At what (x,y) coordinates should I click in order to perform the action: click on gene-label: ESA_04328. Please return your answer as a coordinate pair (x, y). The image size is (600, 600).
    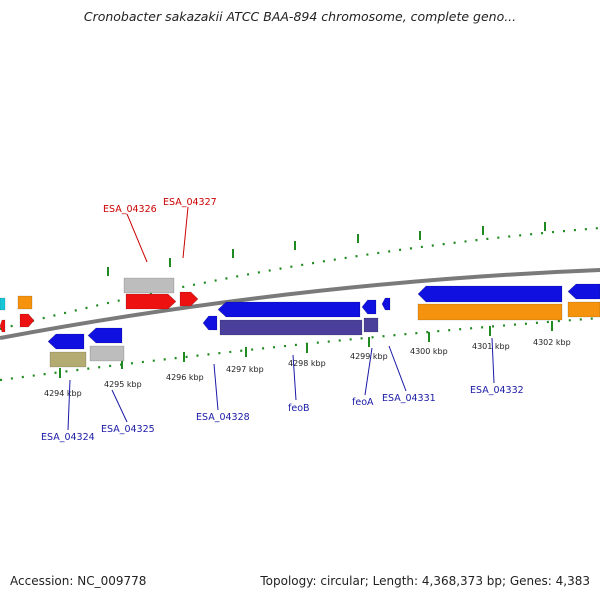
    Looking at the image, I should click on (223, 417).